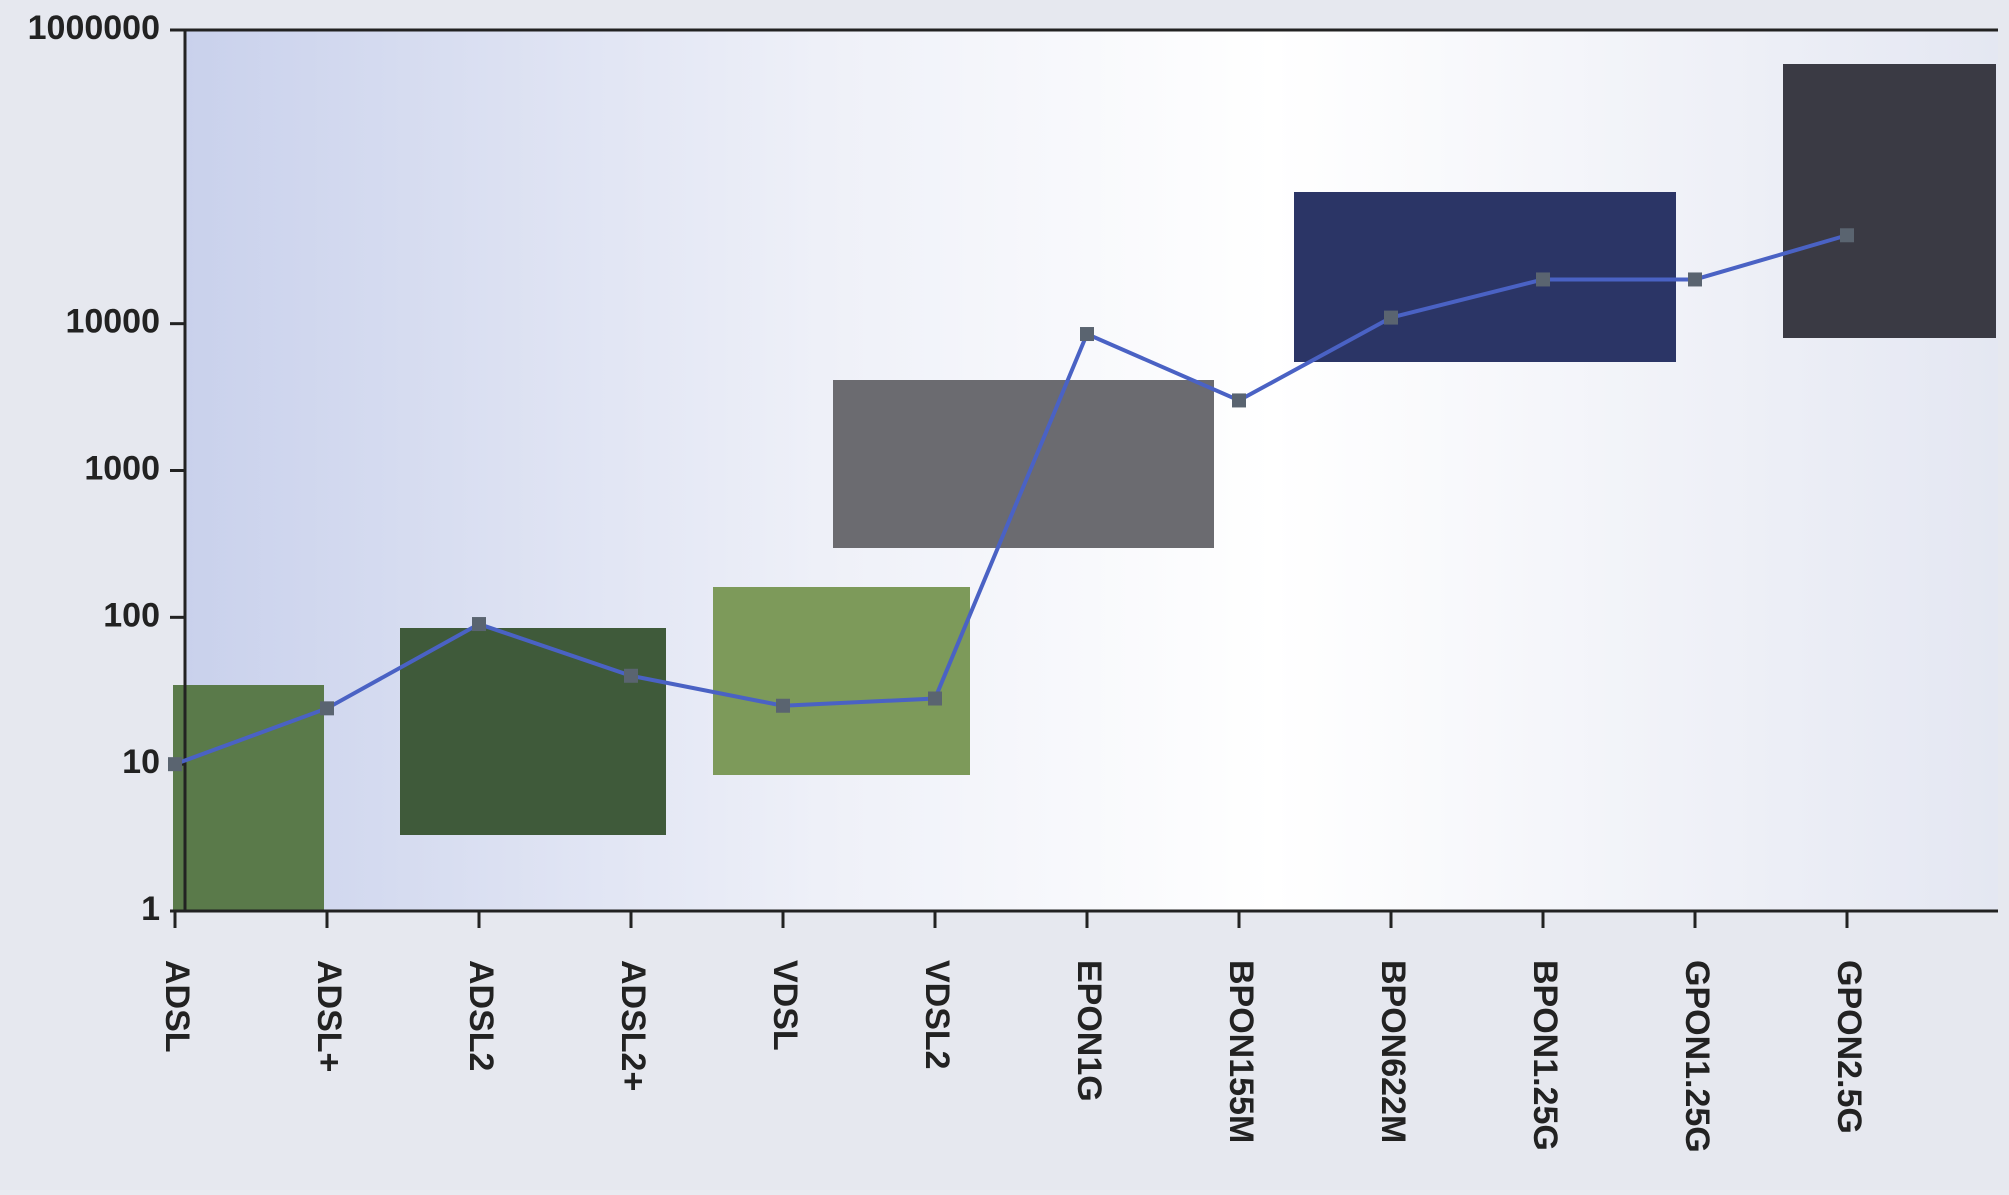 This screenshot has width=2009, height=1195. I want to click on photo-race-car, so click(1023, 464).